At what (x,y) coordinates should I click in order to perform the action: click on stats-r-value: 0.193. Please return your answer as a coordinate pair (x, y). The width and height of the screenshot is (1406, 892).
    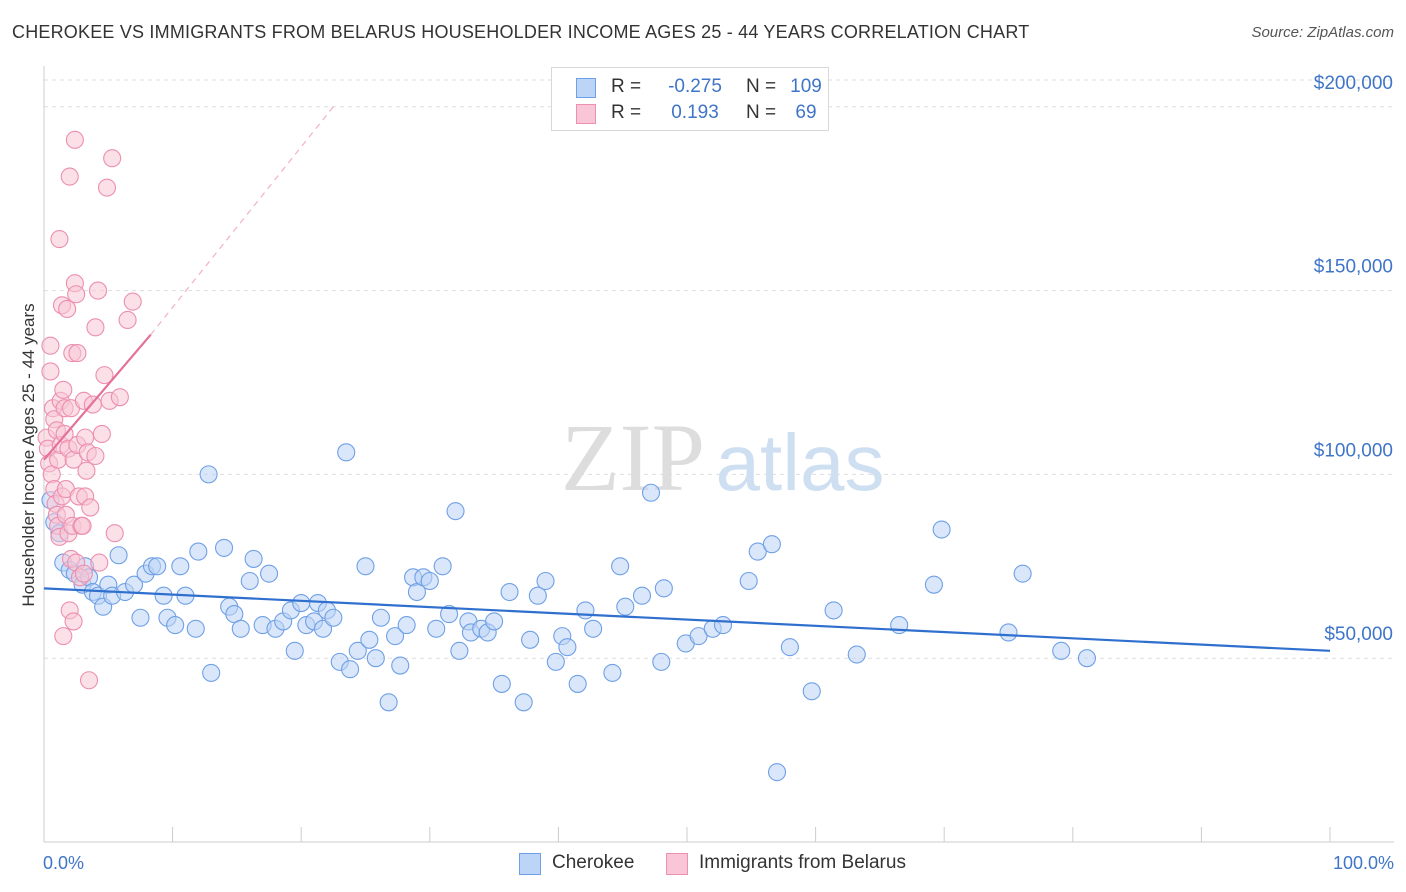
    Looking at the image, I should click on (695, 112).